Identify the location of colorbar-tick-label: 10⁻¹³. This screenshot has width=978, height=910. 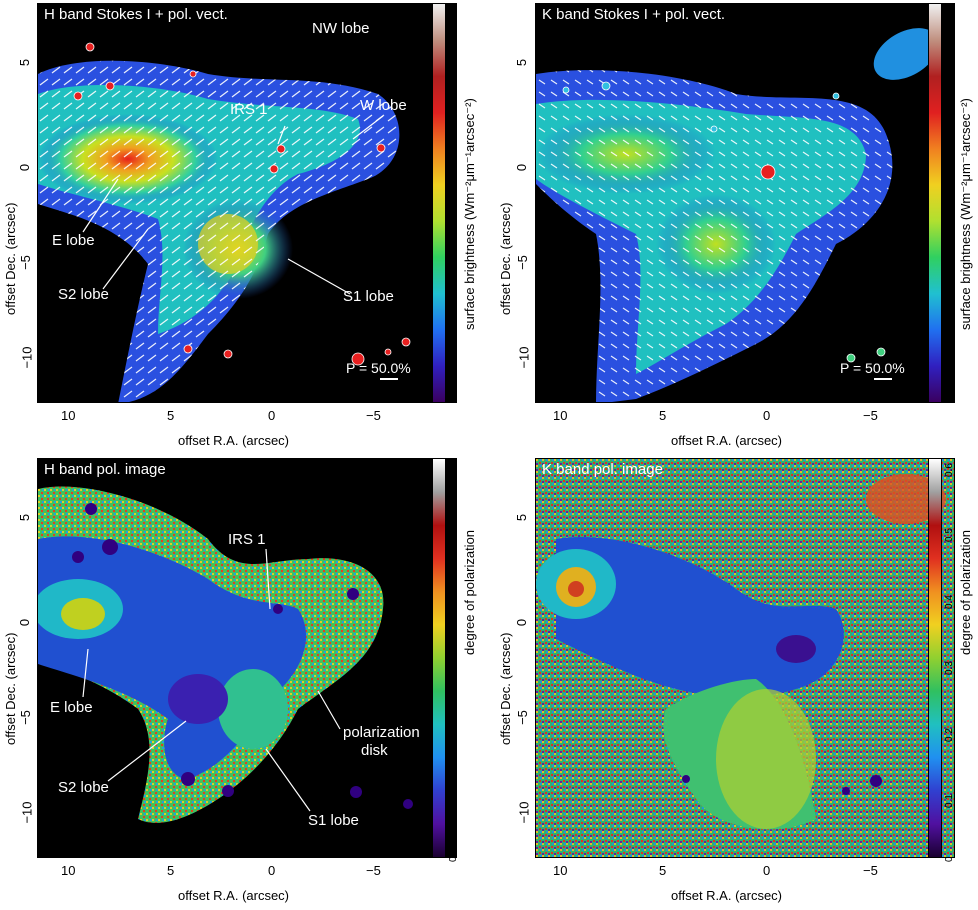
(949, 113).